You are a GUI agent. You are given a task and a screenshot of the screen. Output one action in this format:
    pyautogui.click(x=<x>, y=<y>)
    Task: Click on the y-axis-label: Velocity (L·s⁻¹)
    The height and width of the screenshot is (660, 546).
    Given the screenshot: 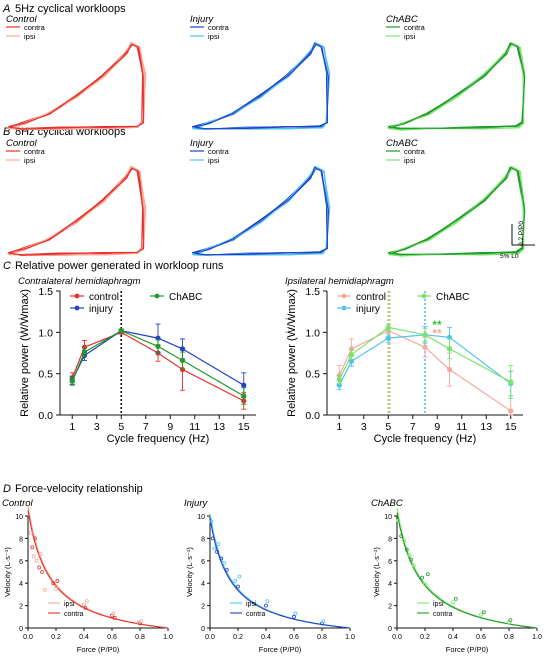 What is the action you would take?
    pyautogui.click(x=189, y=572)
    